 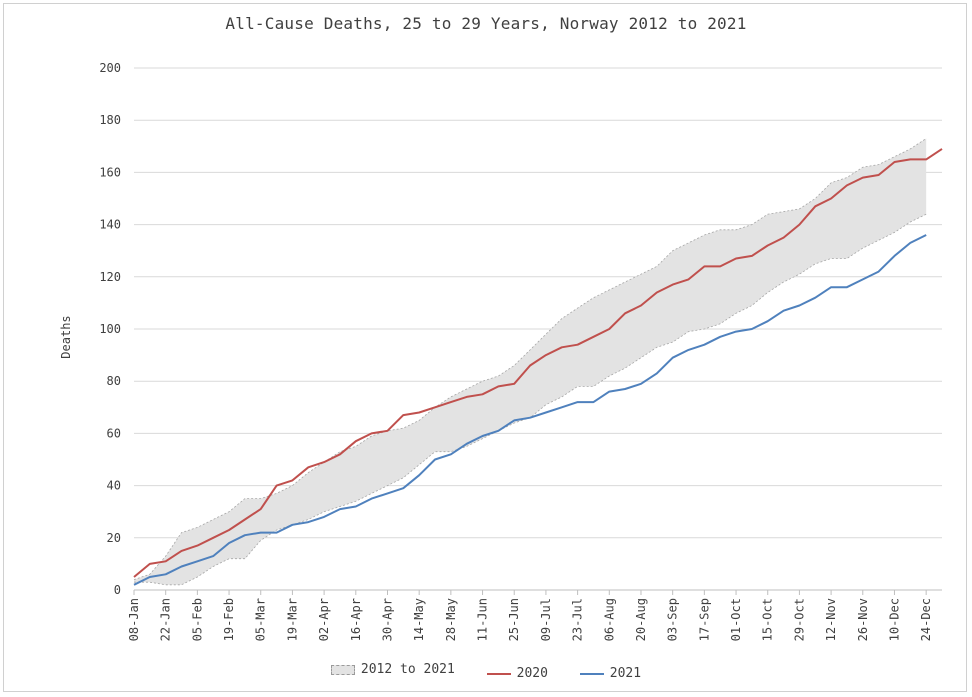 What do you see at coordinates (419, 619) in the screenshot?
I see `x-tick-label: 14-May` at bounding box center [419, 619].